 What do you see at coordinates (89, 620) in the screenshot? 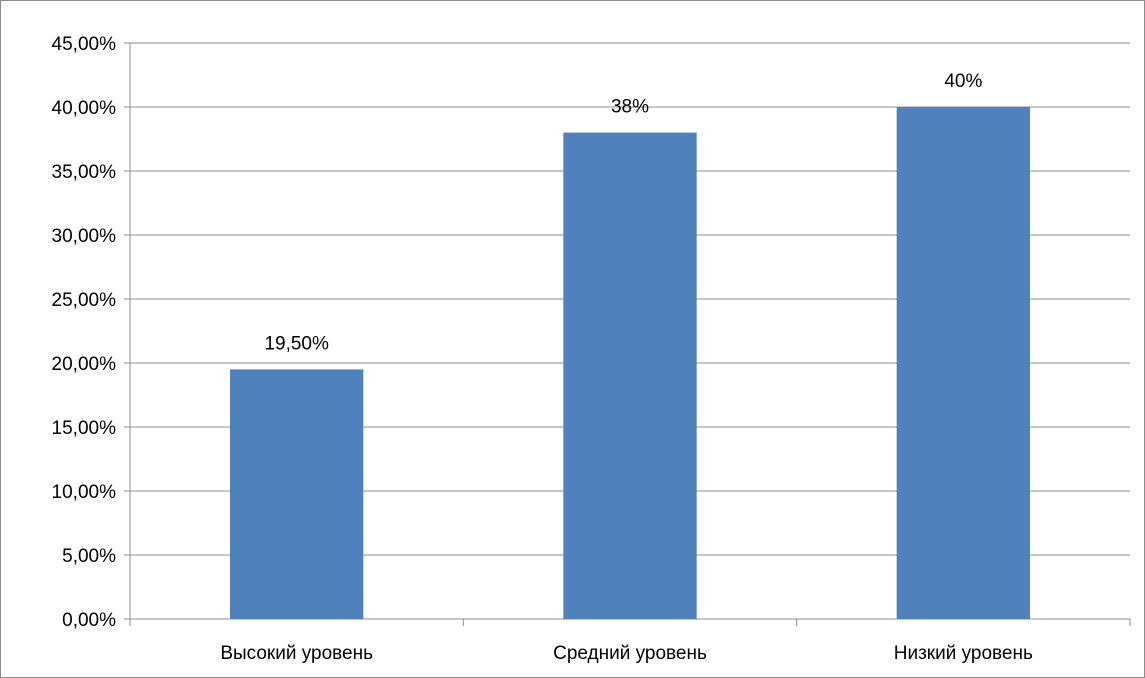
I see `y-tick-label: 0,00%` at bounding box center [89, 620].